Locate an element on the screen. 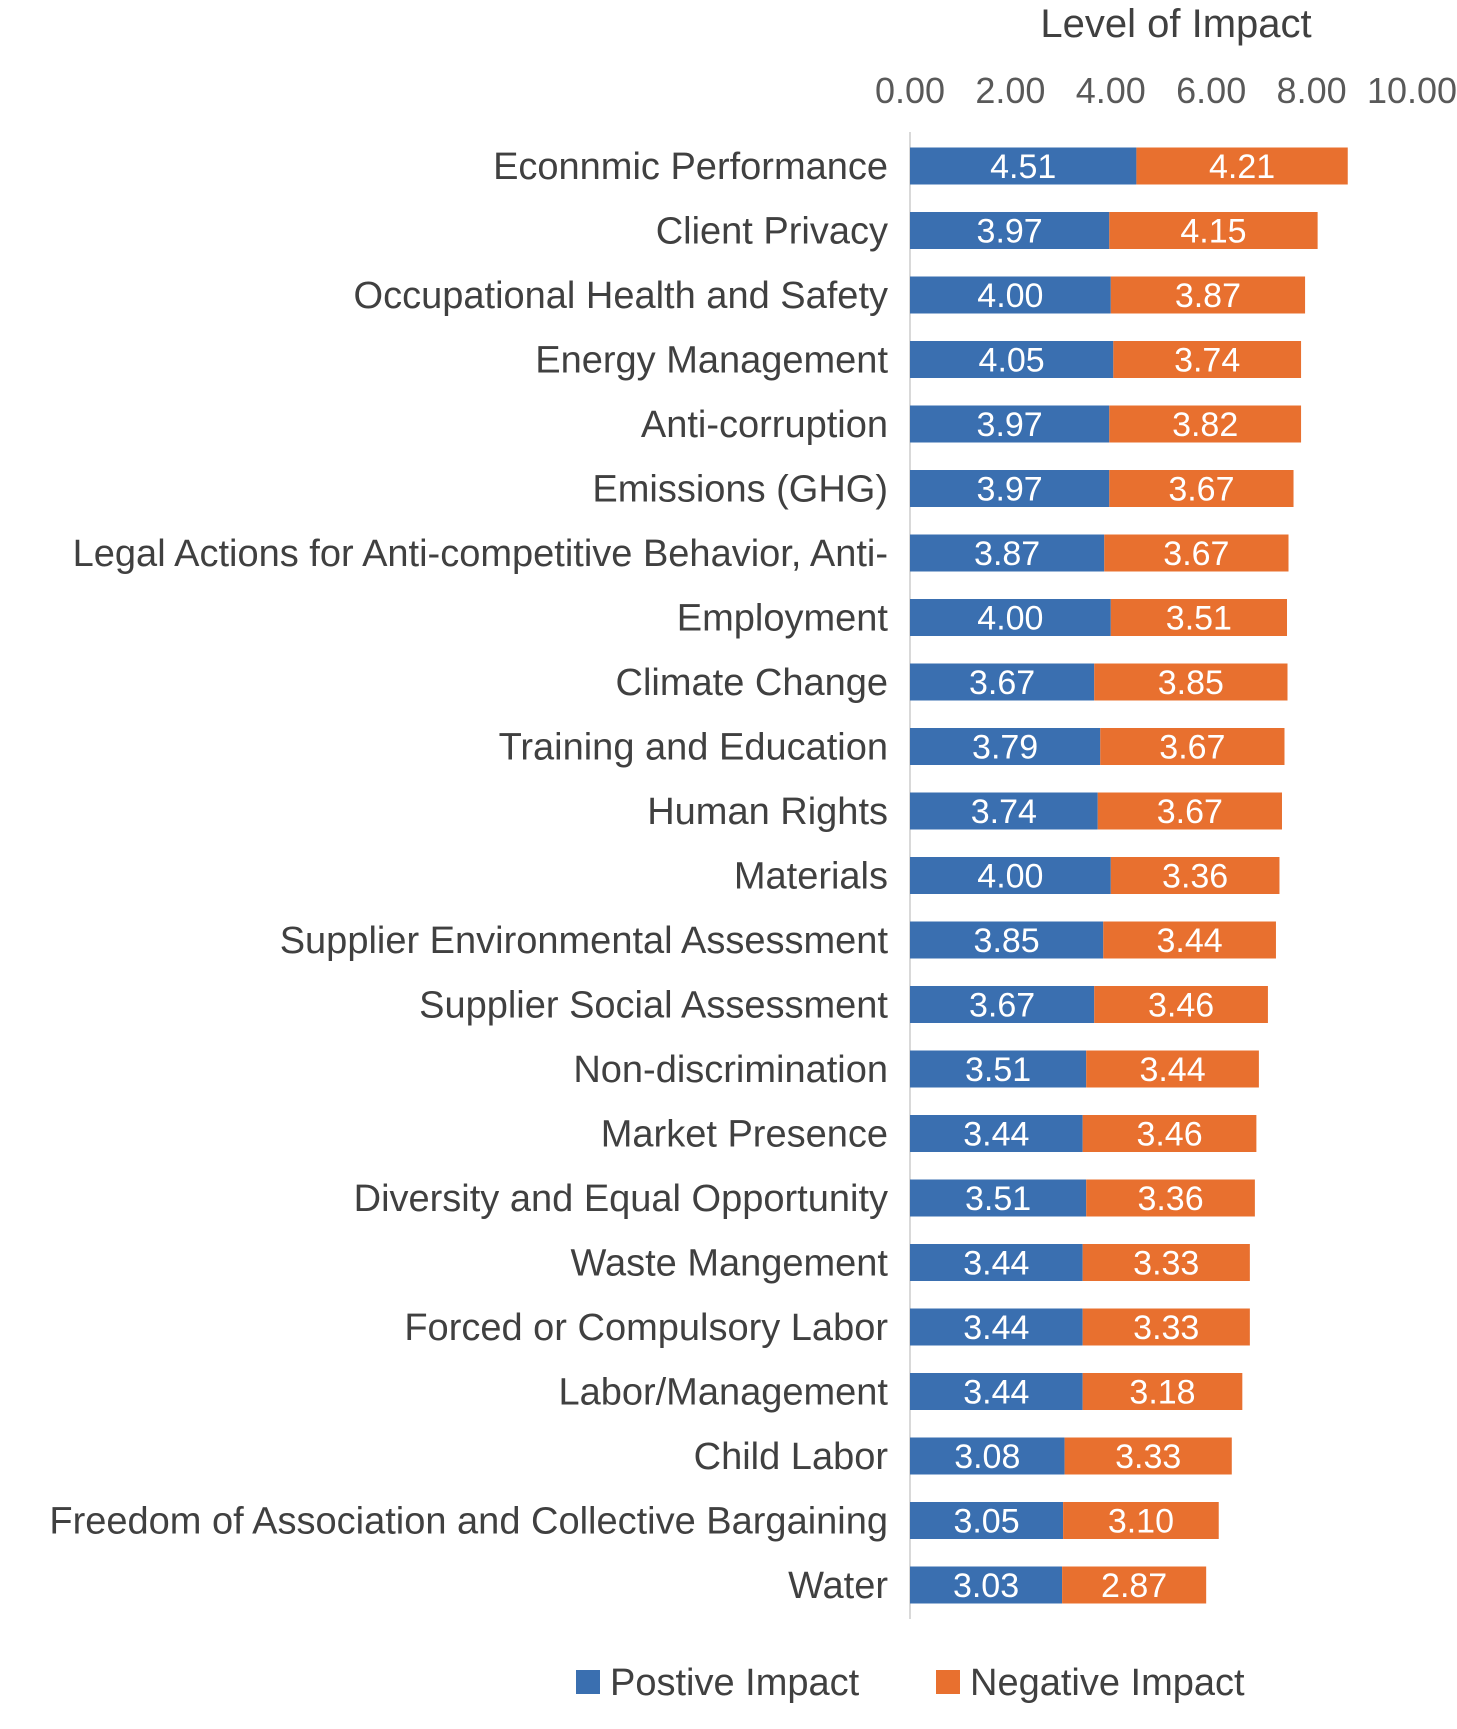  data-label-positive: 3.74 is located at coordinates (1004, 812).